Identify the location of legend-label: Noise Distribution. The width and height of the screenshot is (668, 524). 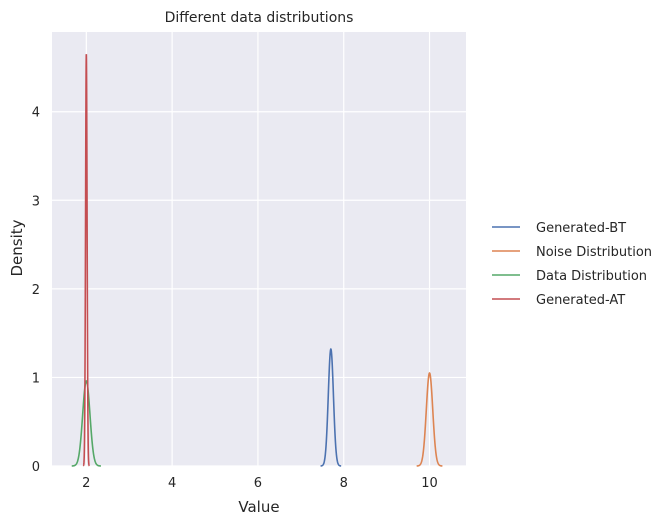
(594, 252).